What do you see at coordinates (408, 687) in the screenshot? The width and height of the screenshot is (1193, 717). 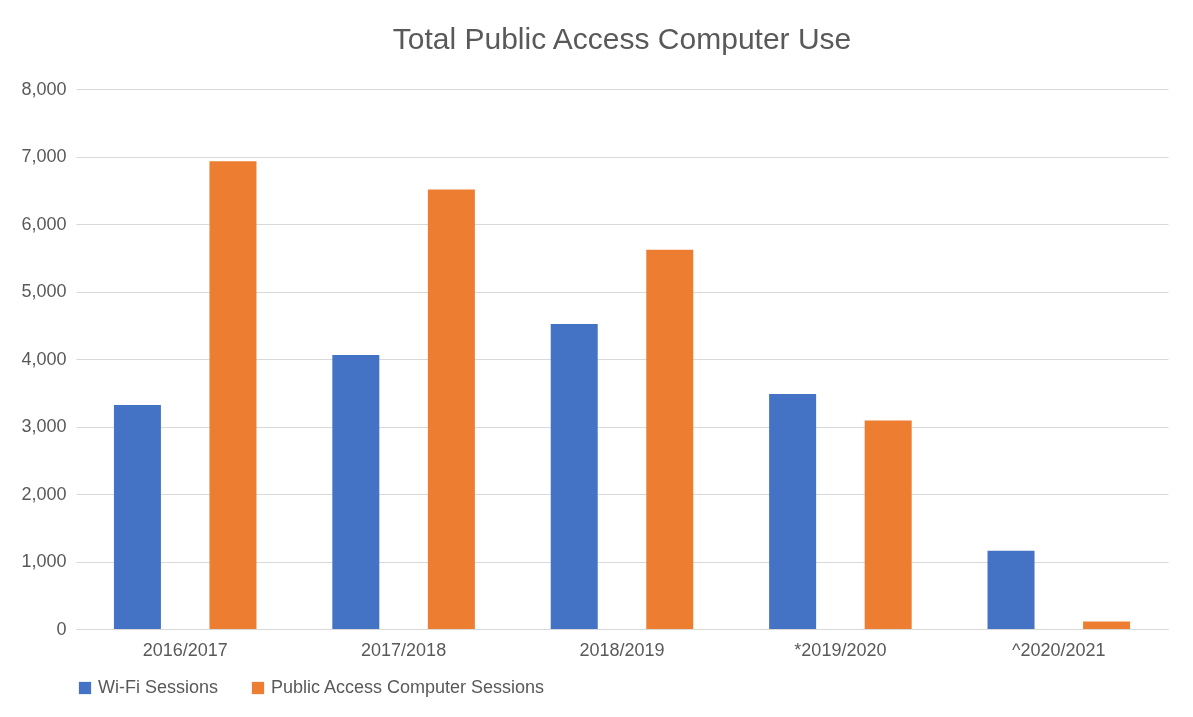 I see `legend-label: Public Access Computer Sessions` at bounding box center [408, 687].